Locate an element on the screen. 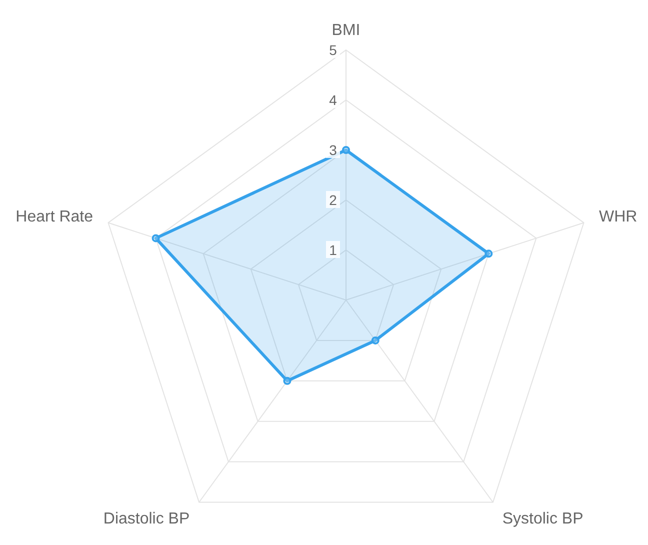  y-tick-label: 4 is located at coordinates (333, 100).